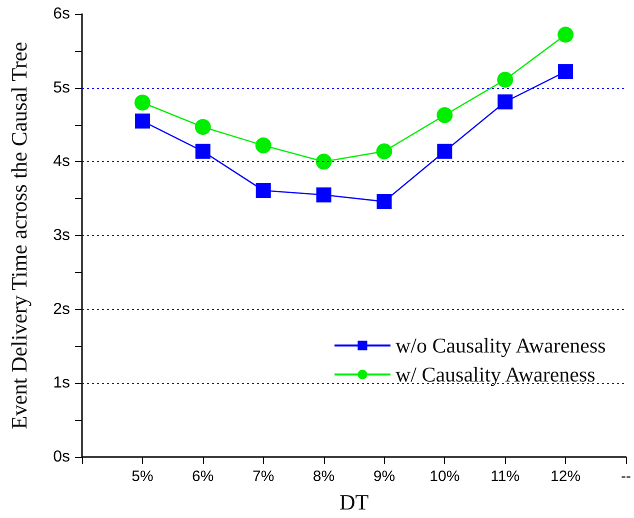  Describe the element at coordinates (505, 476) in the screenshot. I see `x-tick-label: 11%` at that location.